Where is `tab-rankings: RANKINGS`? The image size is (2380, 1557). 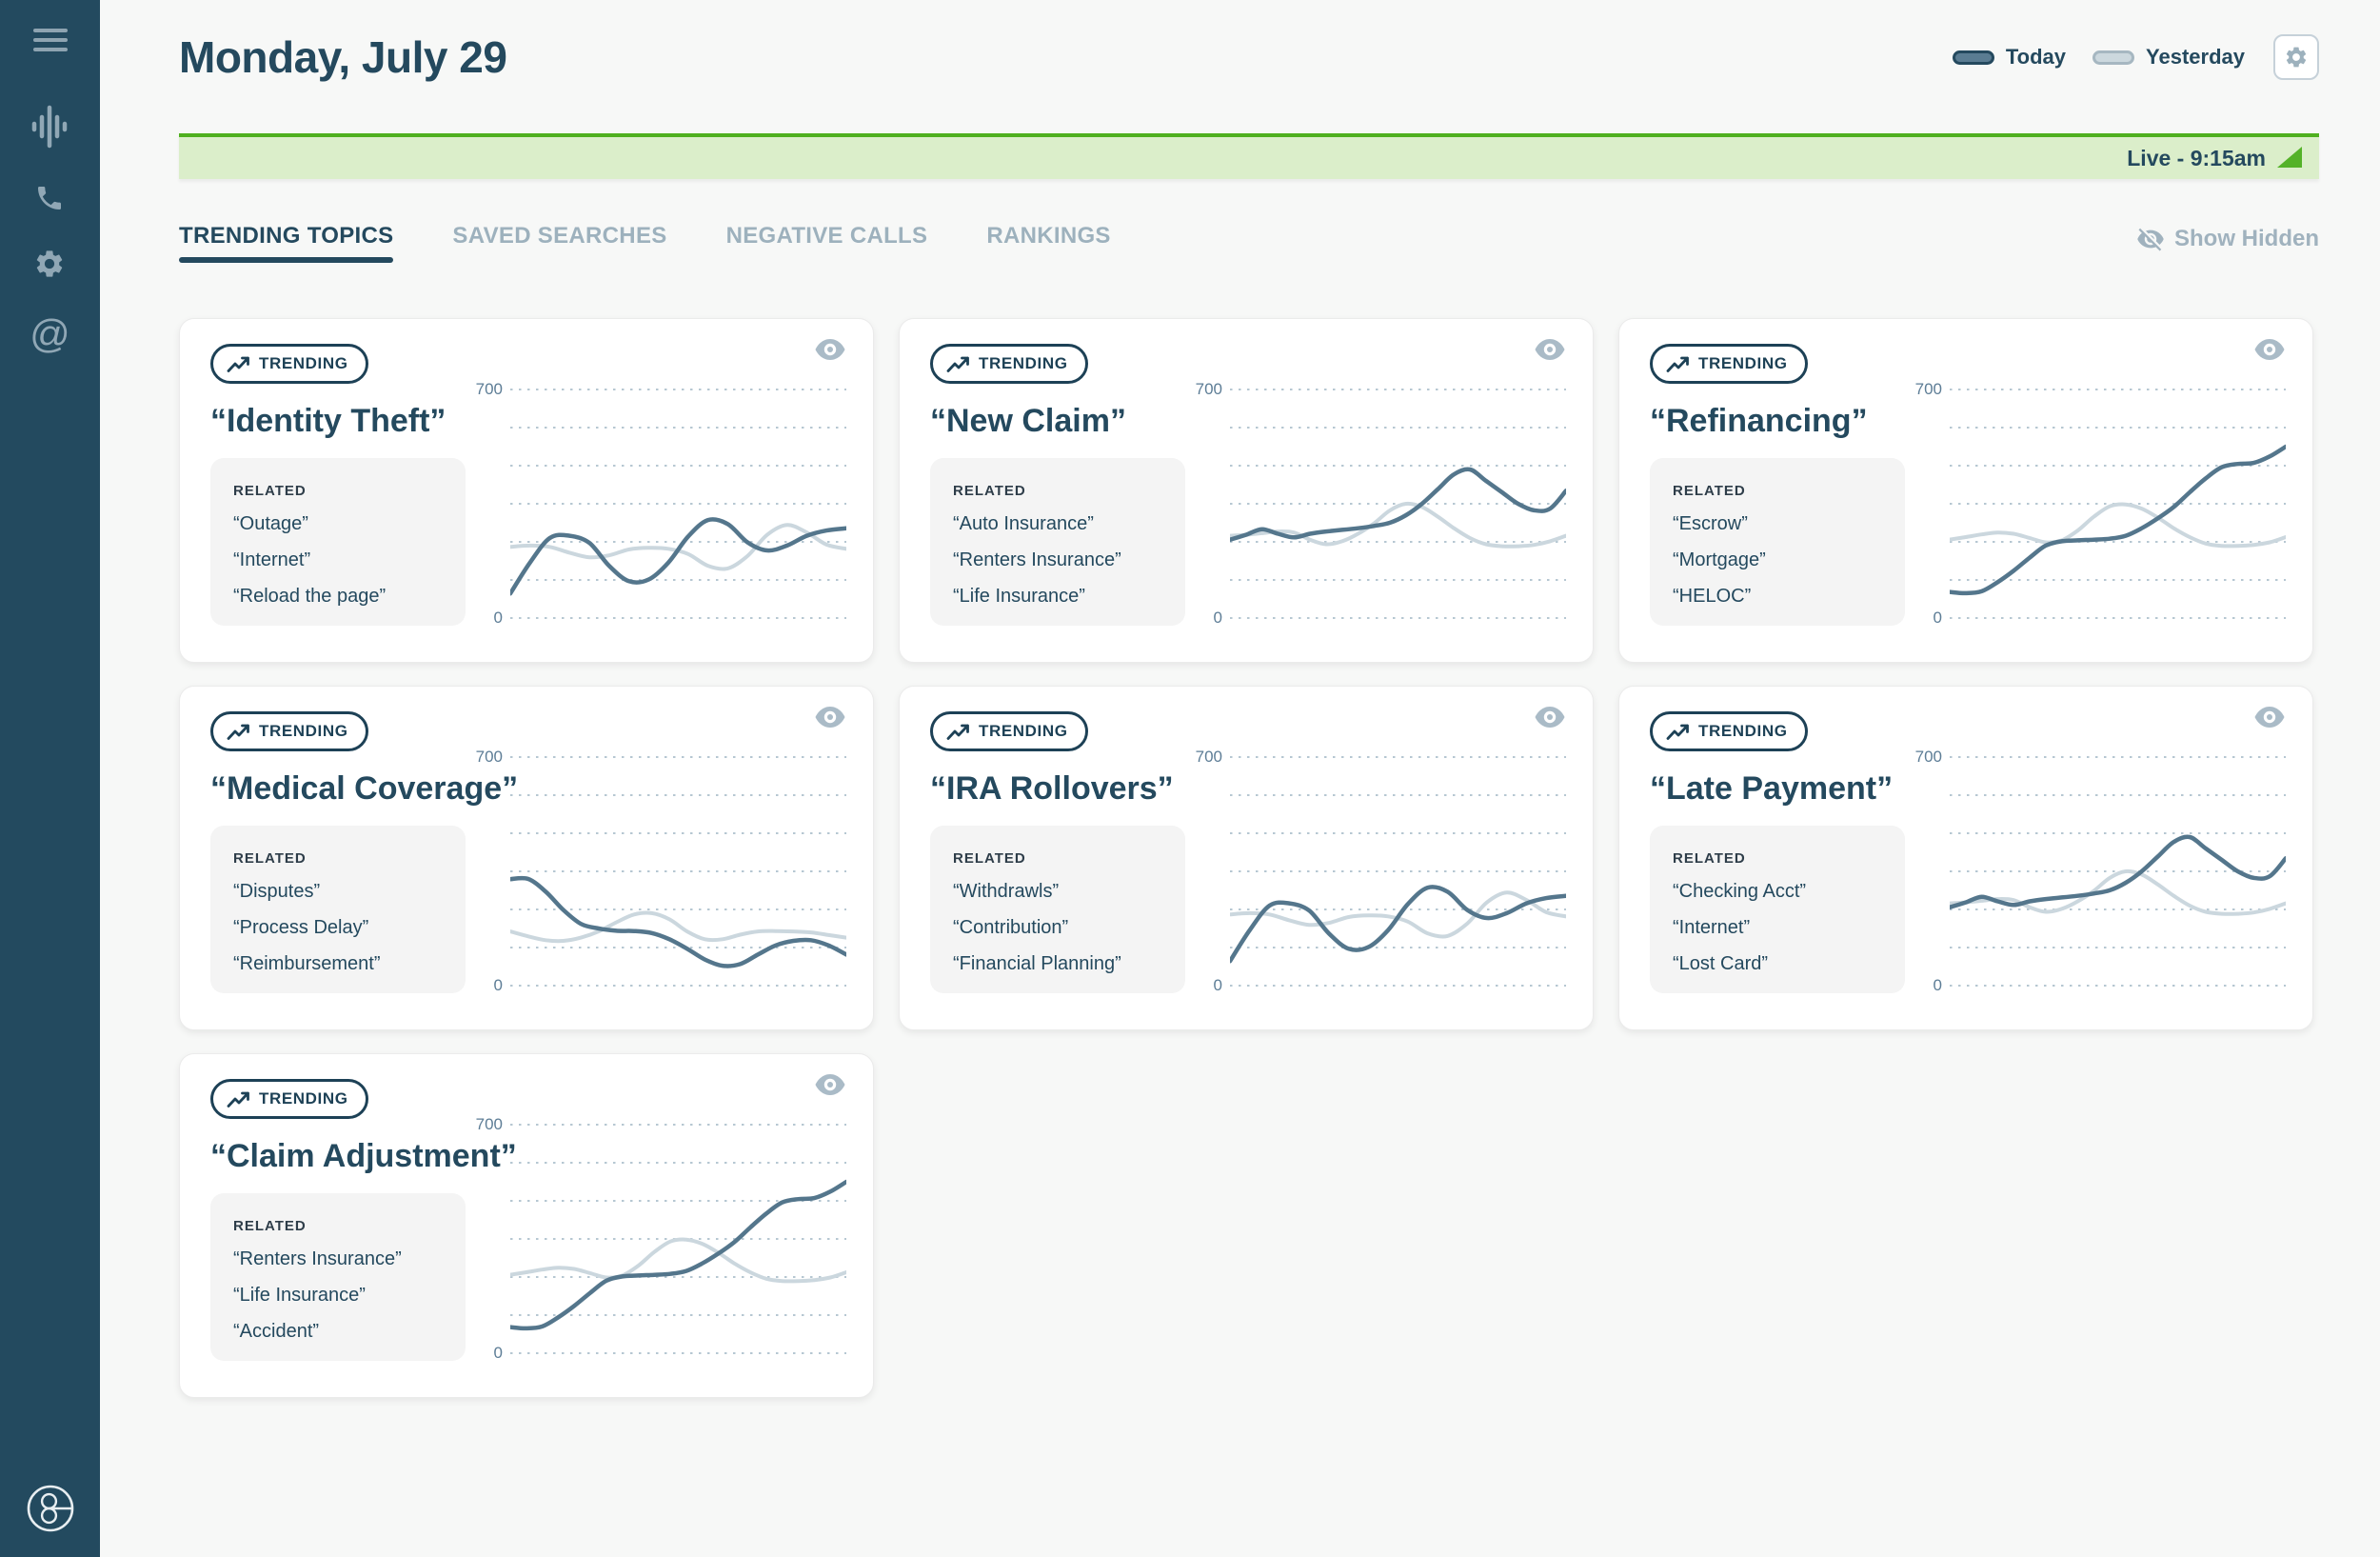
tab-rankings: RANKINGS is located at coordinates (1048, 236).